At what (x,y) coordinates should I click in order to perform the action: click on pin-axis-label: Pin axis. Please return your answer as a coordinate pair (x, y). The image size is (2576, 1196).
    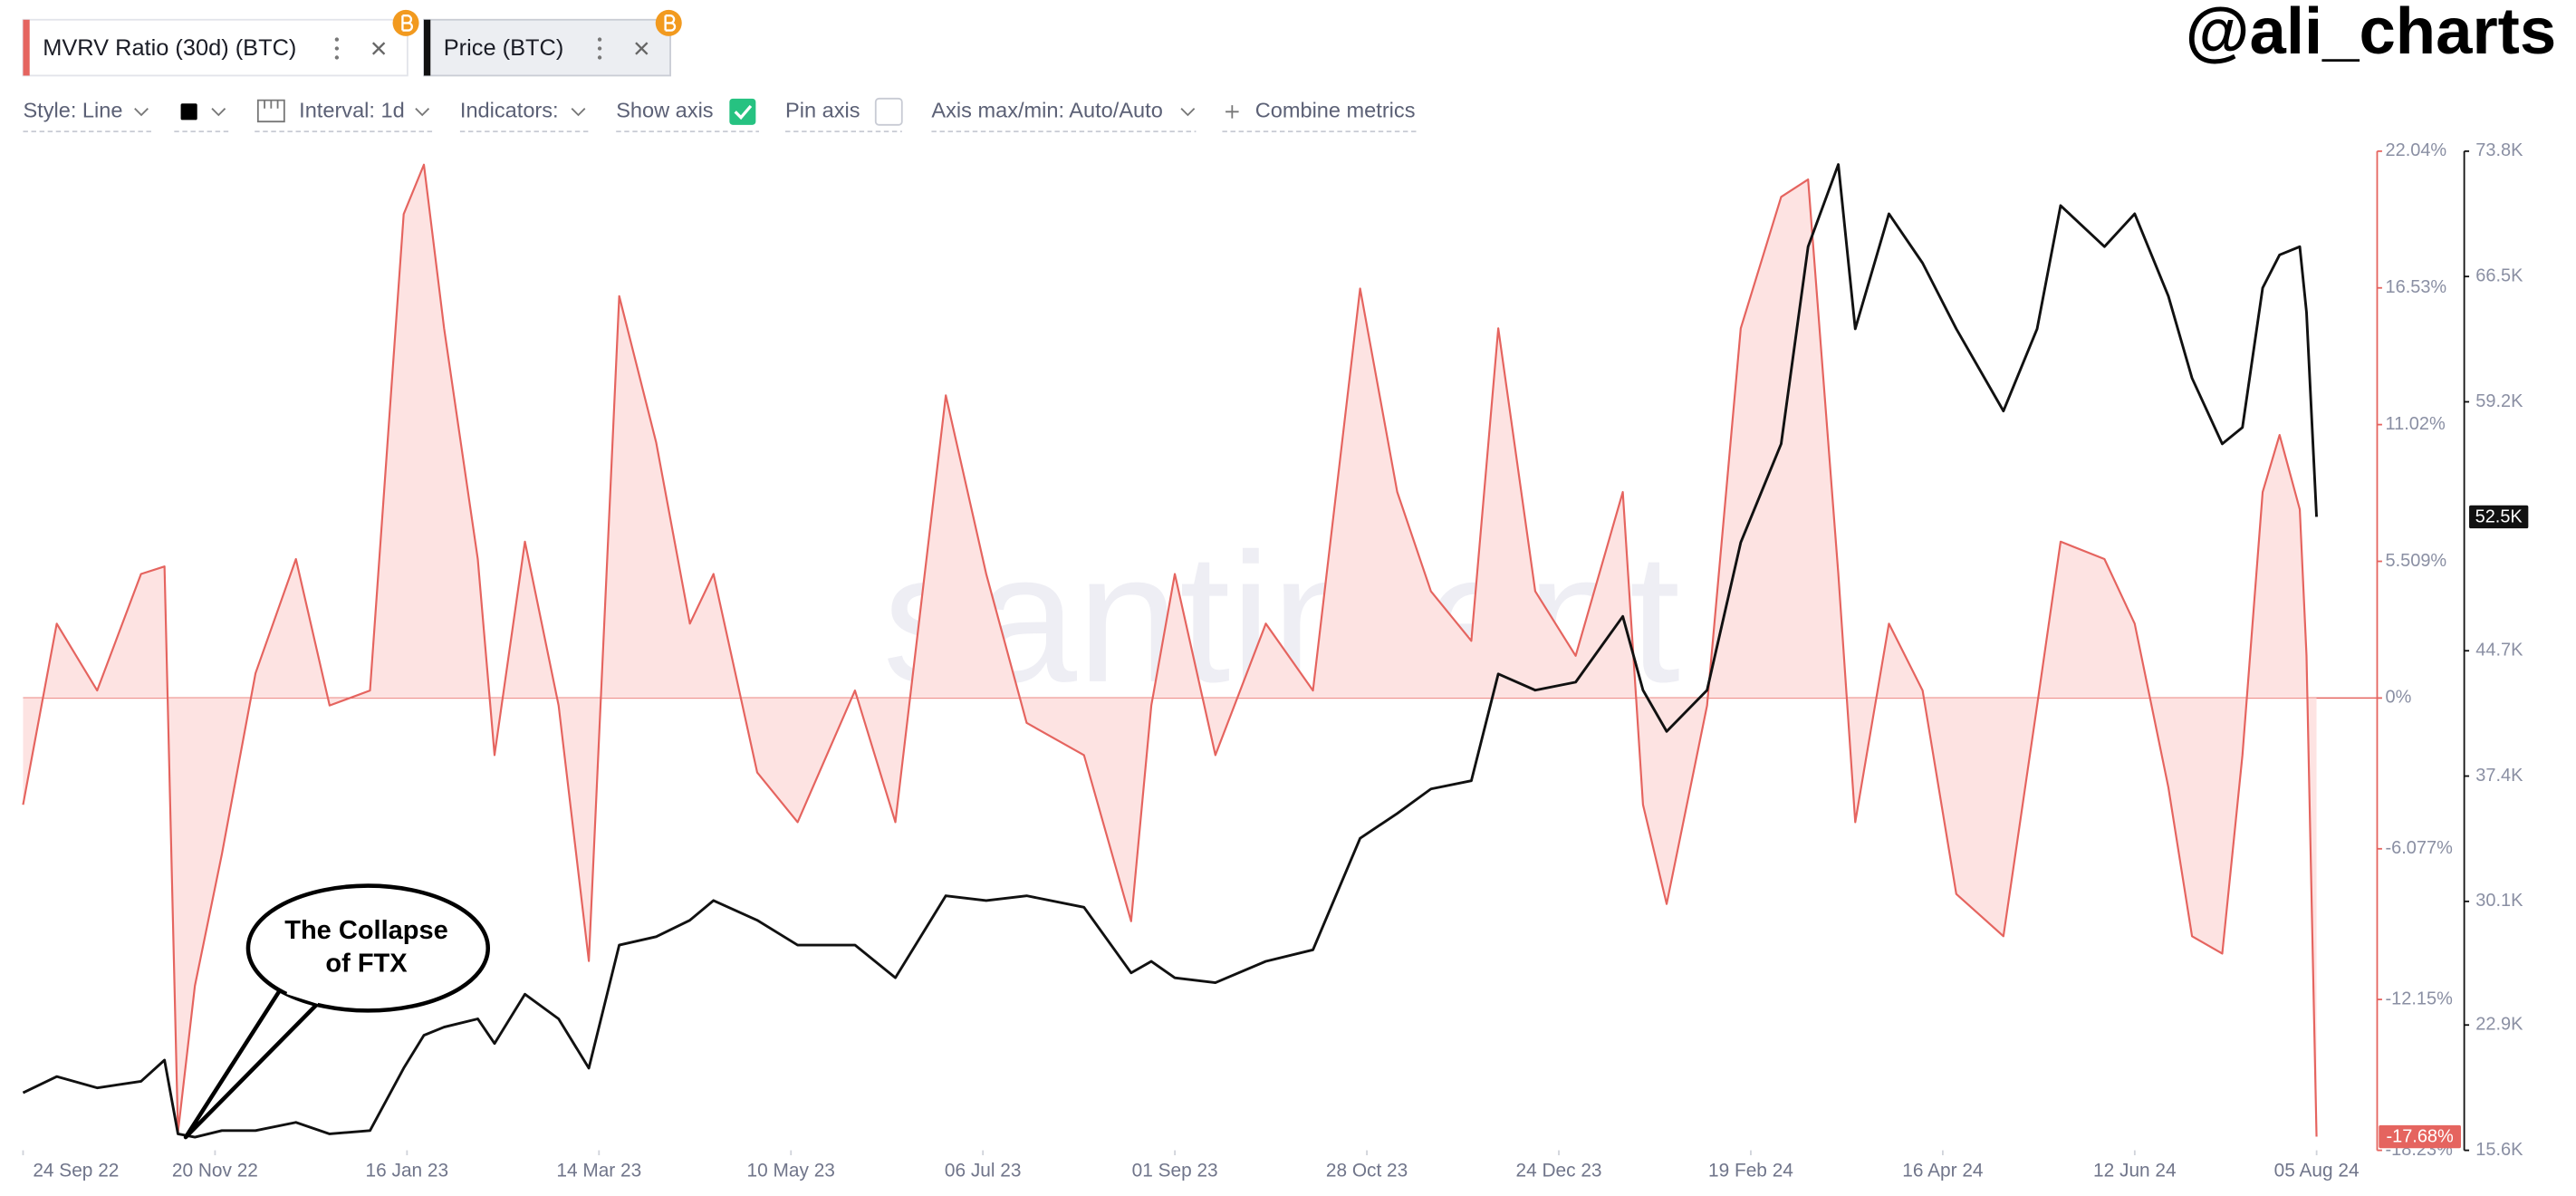
    Looking at the image, I should click on (822, 110).